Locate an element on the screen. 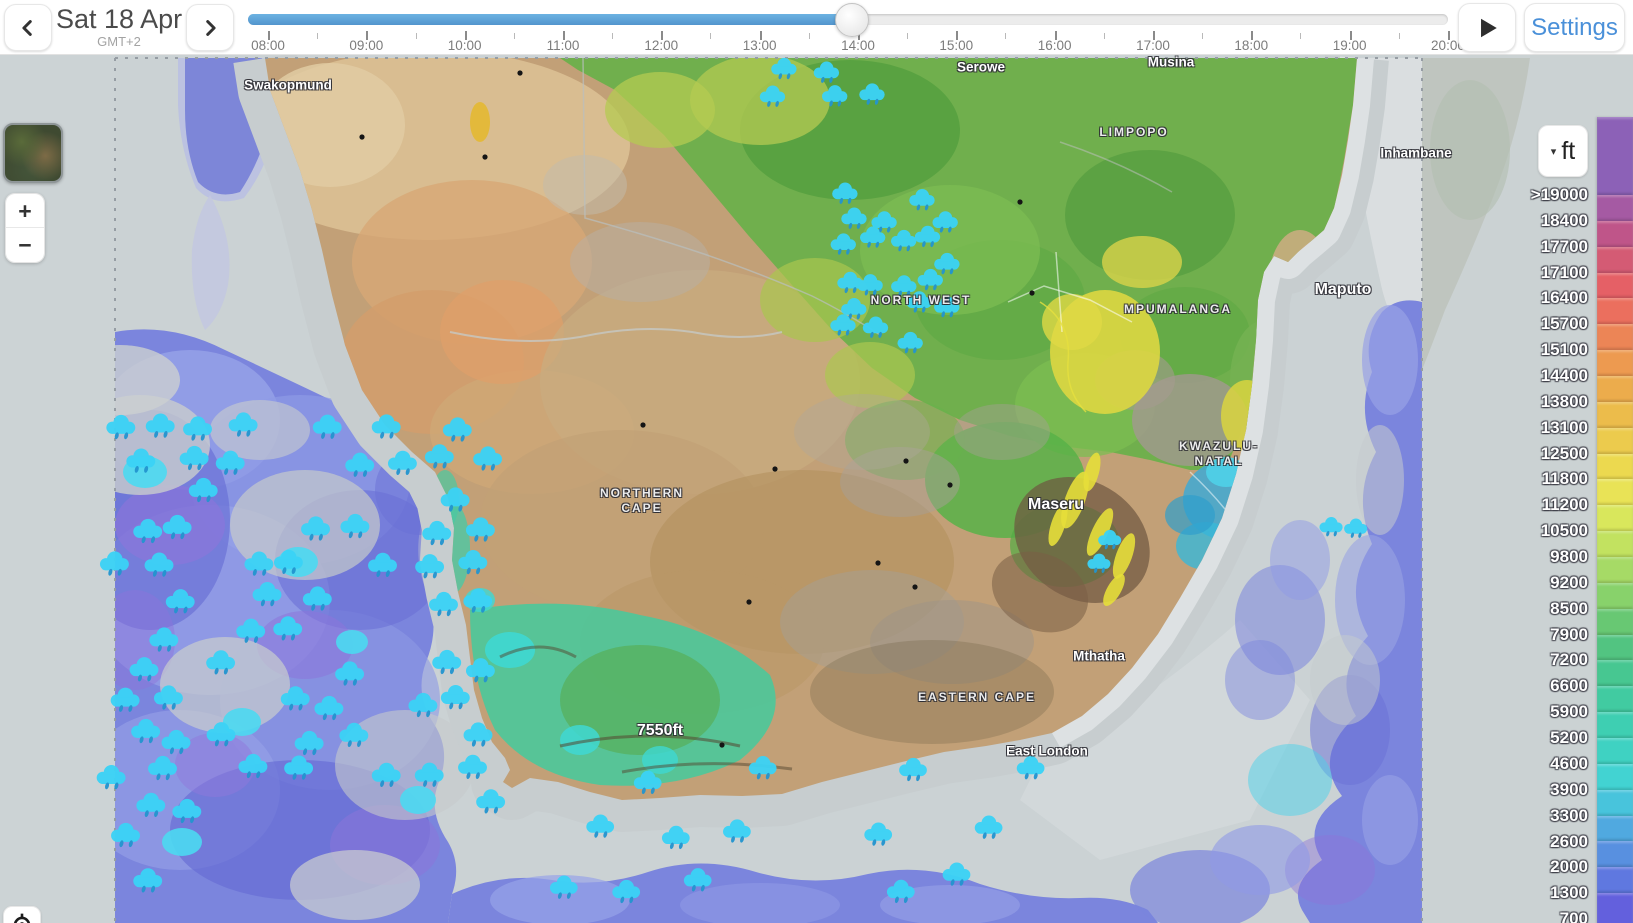  date-display: Sat 18 Apr GMT+2 is located at coordinates (119, 26).